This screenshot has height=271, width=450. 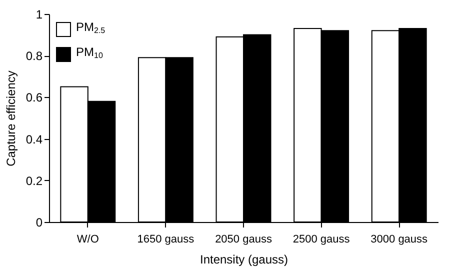 What do you see at coordinates (399, 240) in the screenshot?
I see `x-tick-label: 3000 gauss` at bounding box center [399, 240].